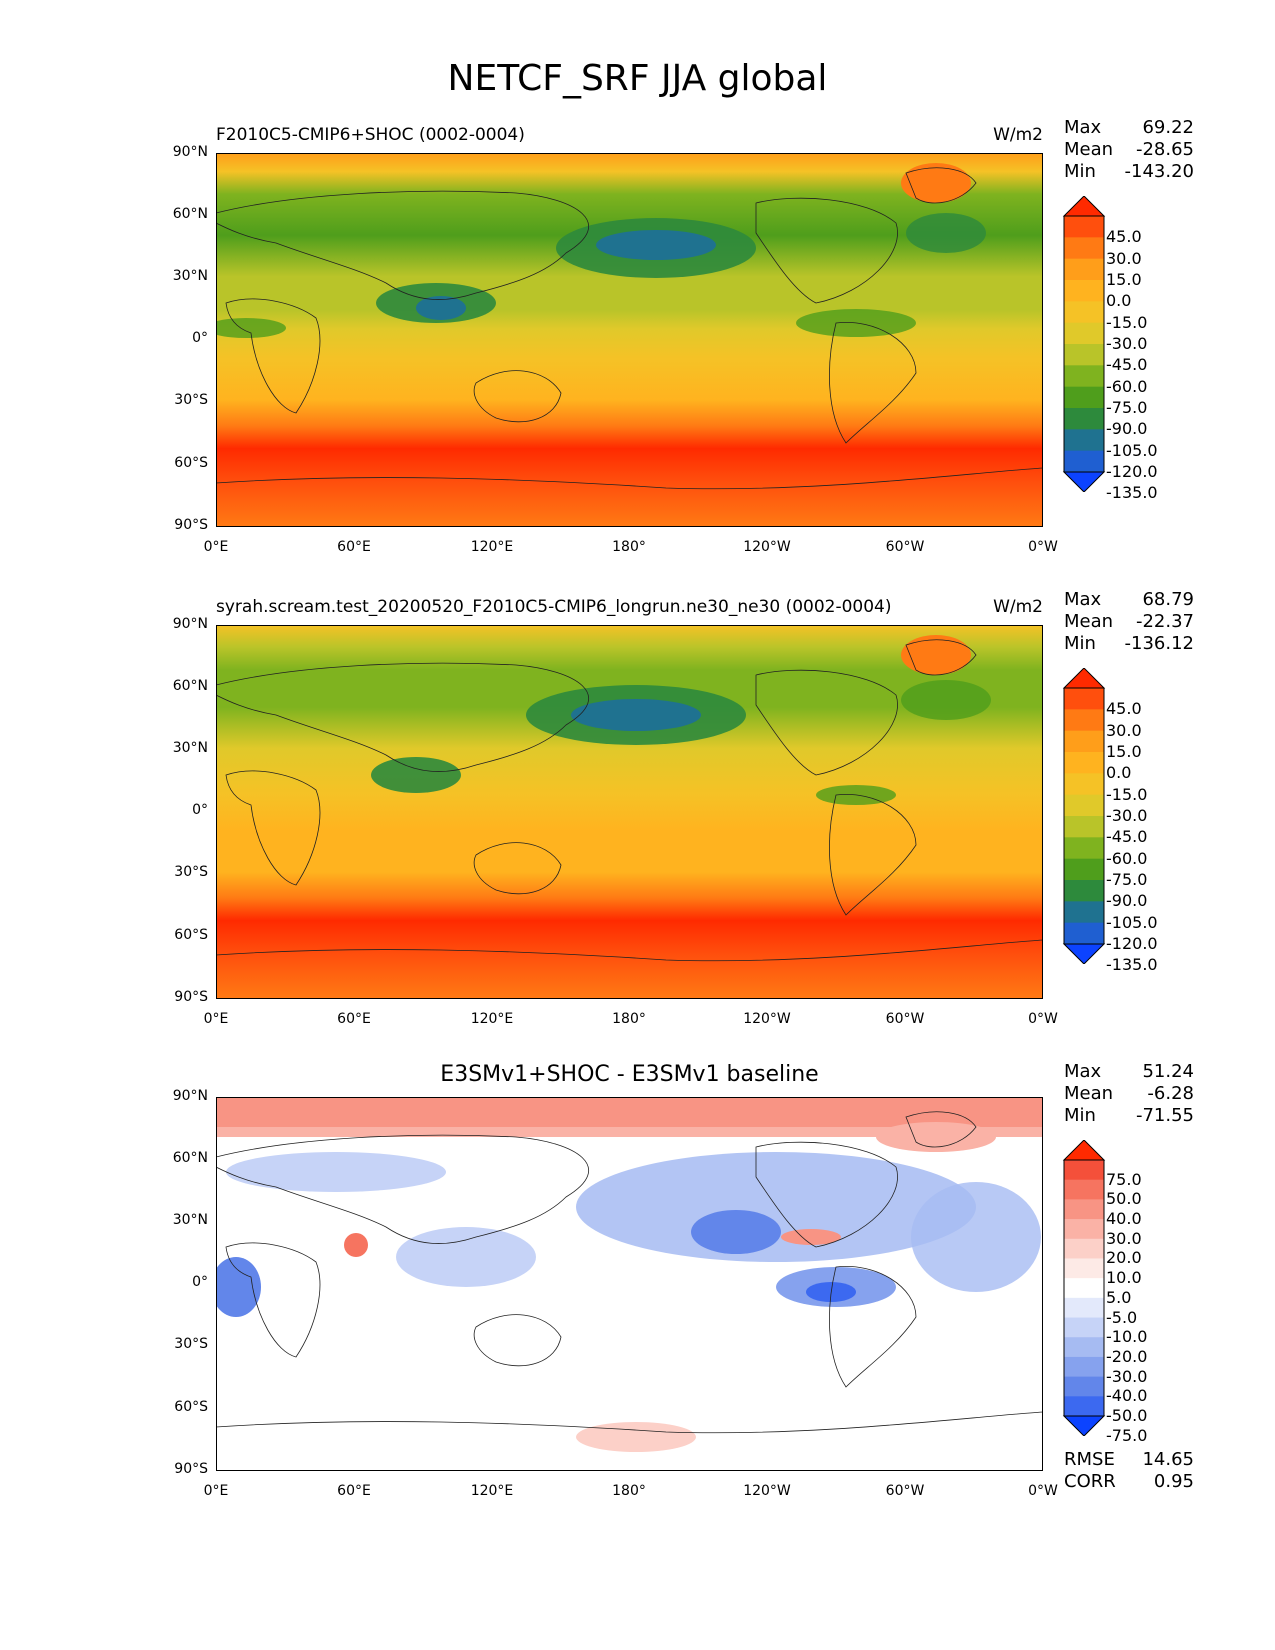 The height and width of the screenshot is (1650, 1275). Describe the element at coordinates (191, 1469) in the screenshot. I see `y-tick-label: 90°S` at that location.